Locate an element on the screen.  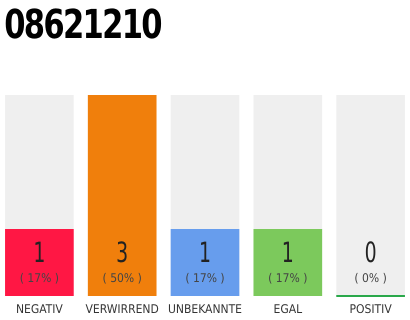
x-tick-label: VERWIRREND is located at coordinates (122, 309).